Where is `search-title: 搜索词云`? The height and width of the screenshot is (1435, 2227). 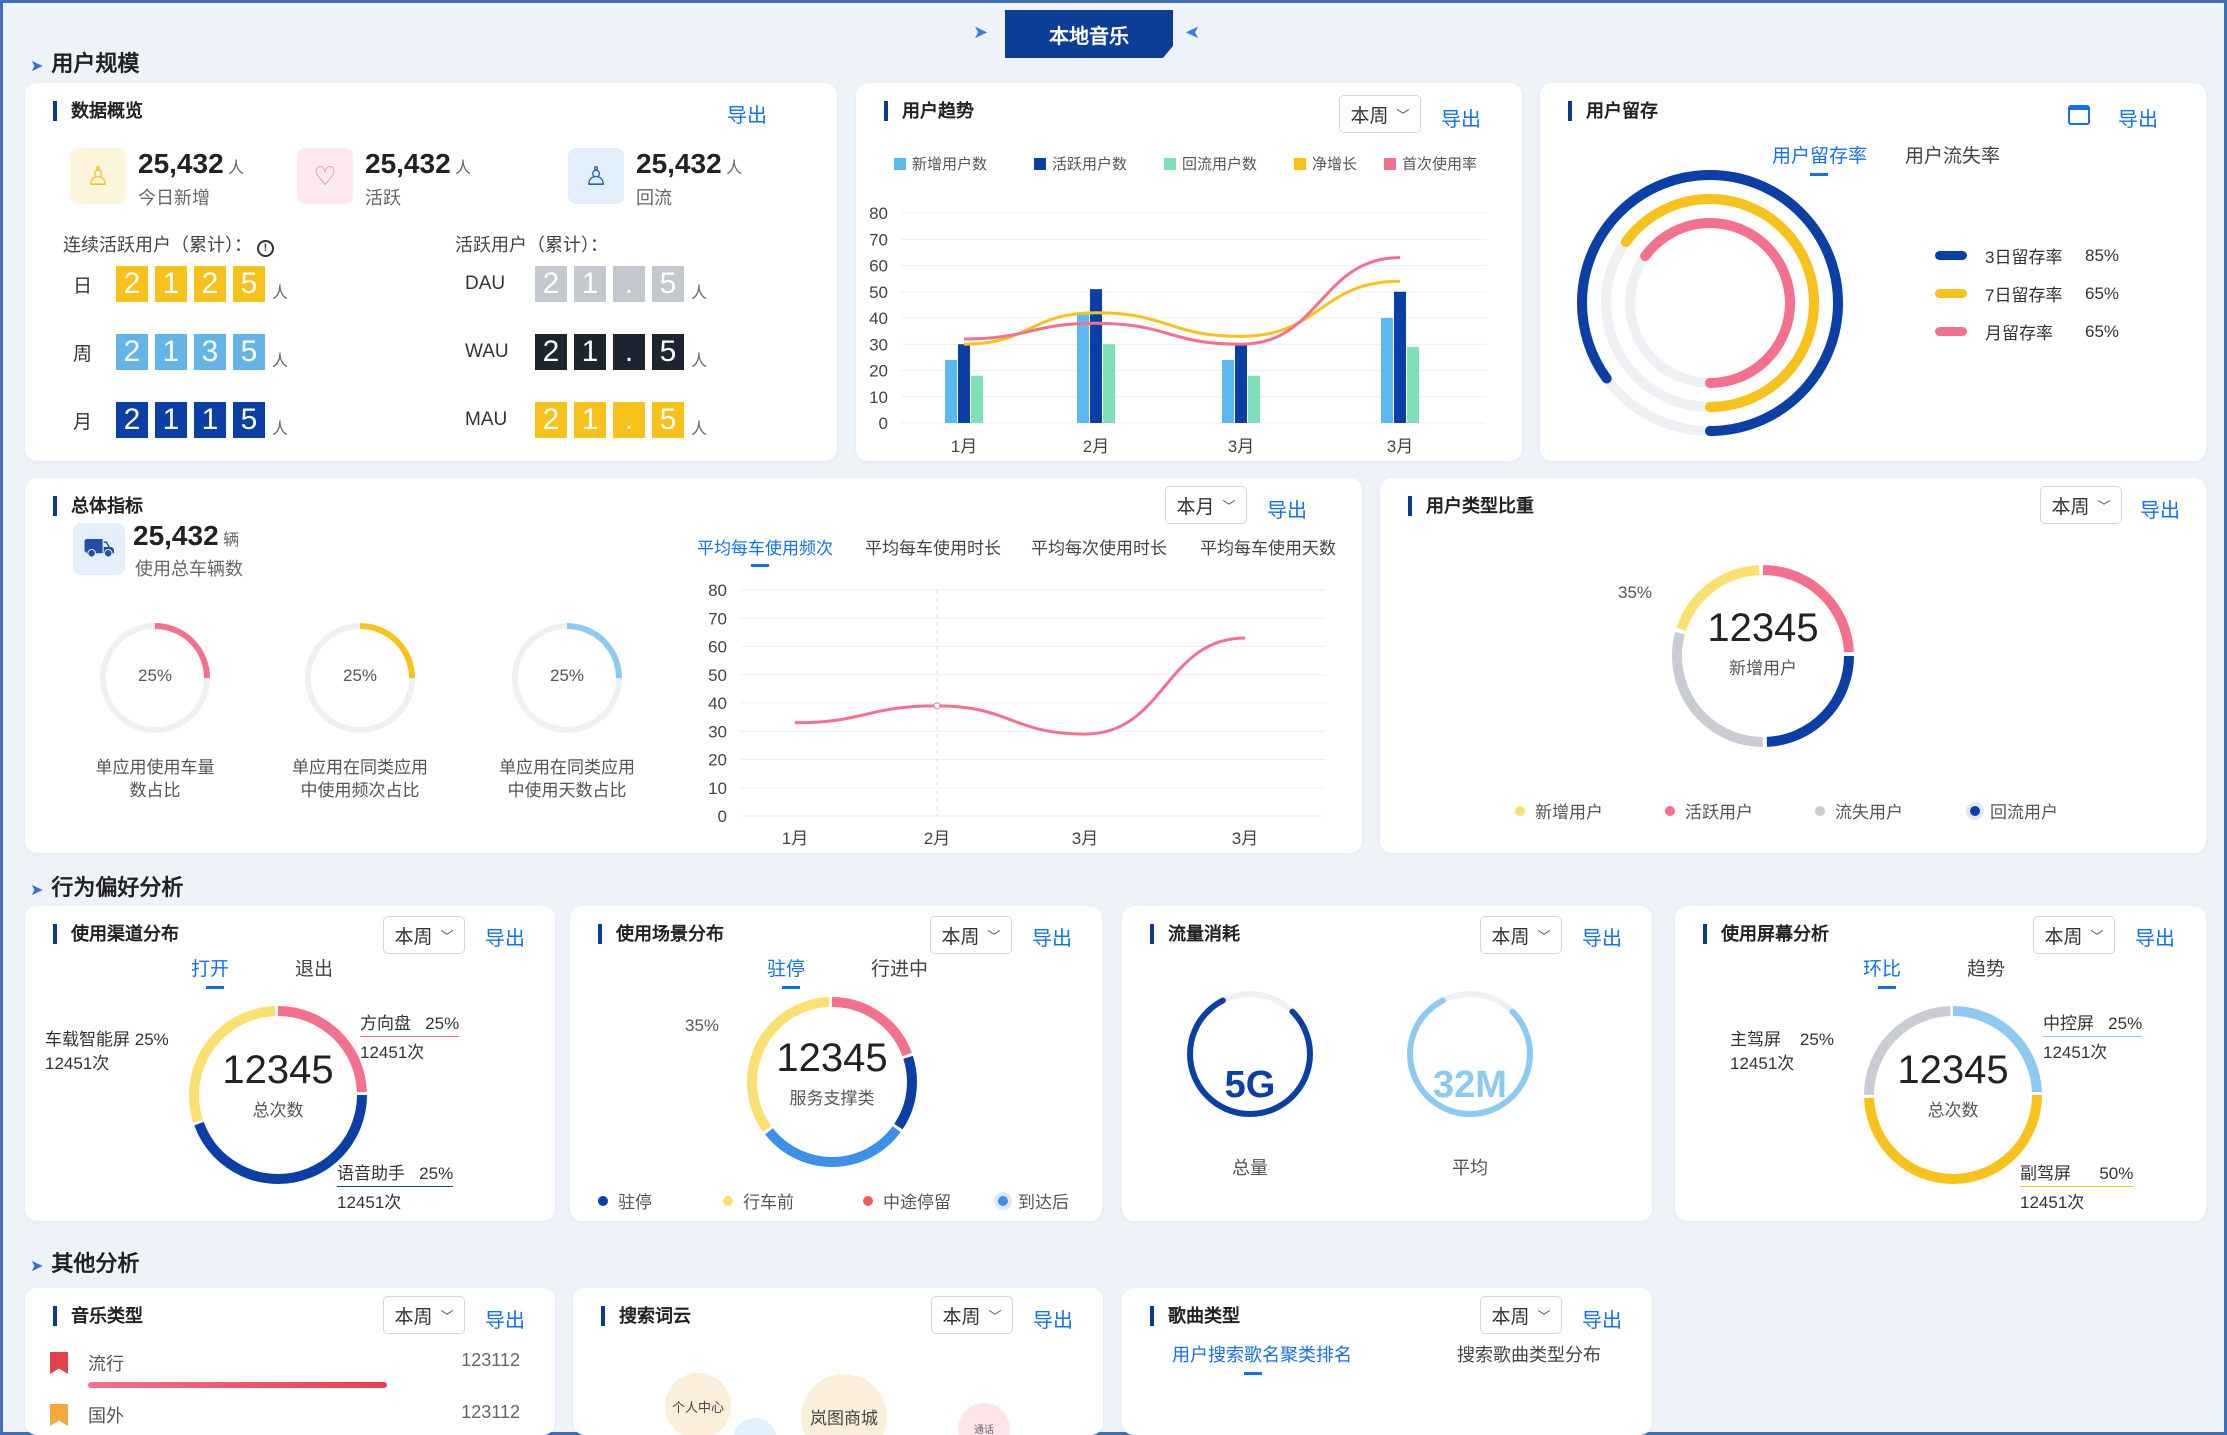 search-title: 搜索词云 is located at coordinates (646, 1316).